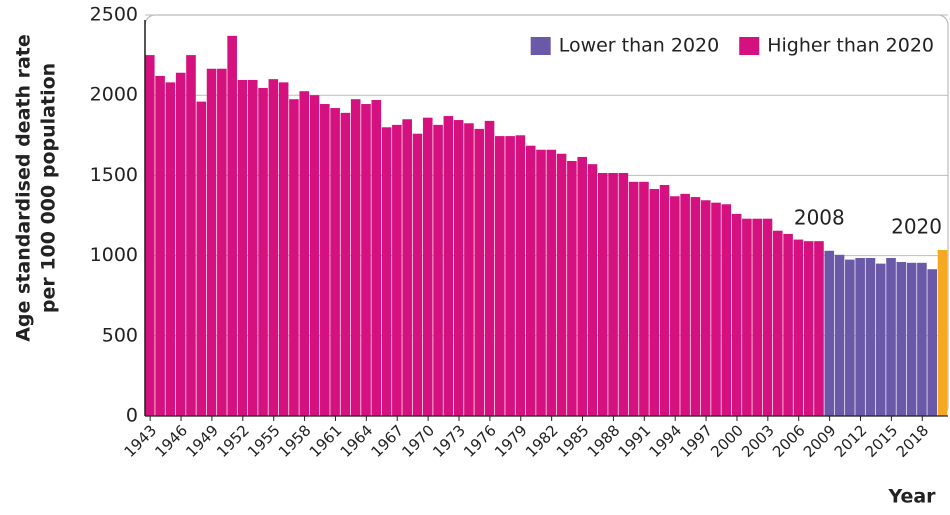 The width and height of the screenshot is (950, 515). I want to click on x-tick-label: 1958, so click(295, 441).